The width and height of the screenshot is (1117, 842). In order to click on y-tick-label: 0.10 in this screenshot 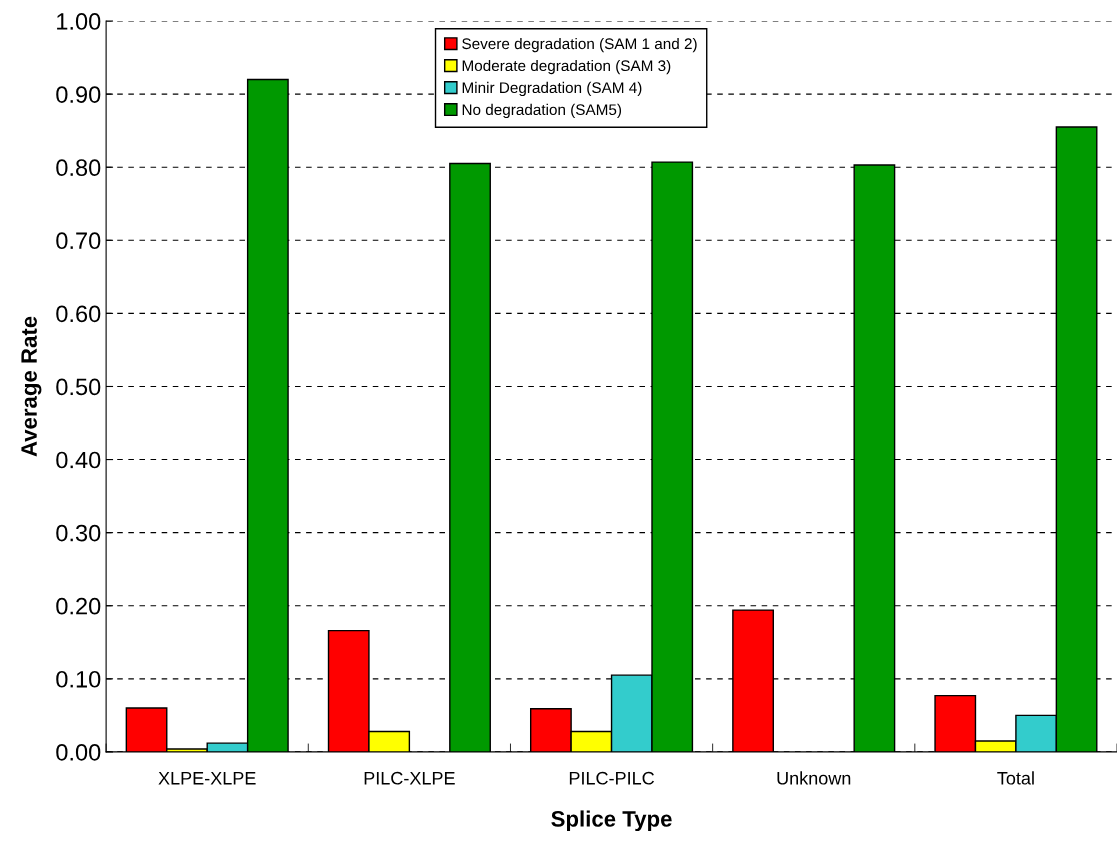, I will do `click(78, 679)`.